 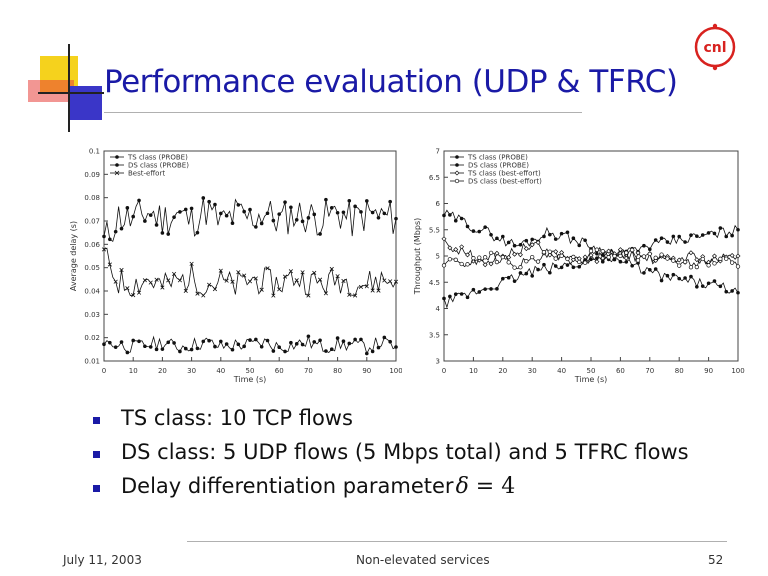 What do you see at coordinates (92, 245) in the screenshot?
I see `y-tick-label: 0.06` at bounding box center [92, 245].